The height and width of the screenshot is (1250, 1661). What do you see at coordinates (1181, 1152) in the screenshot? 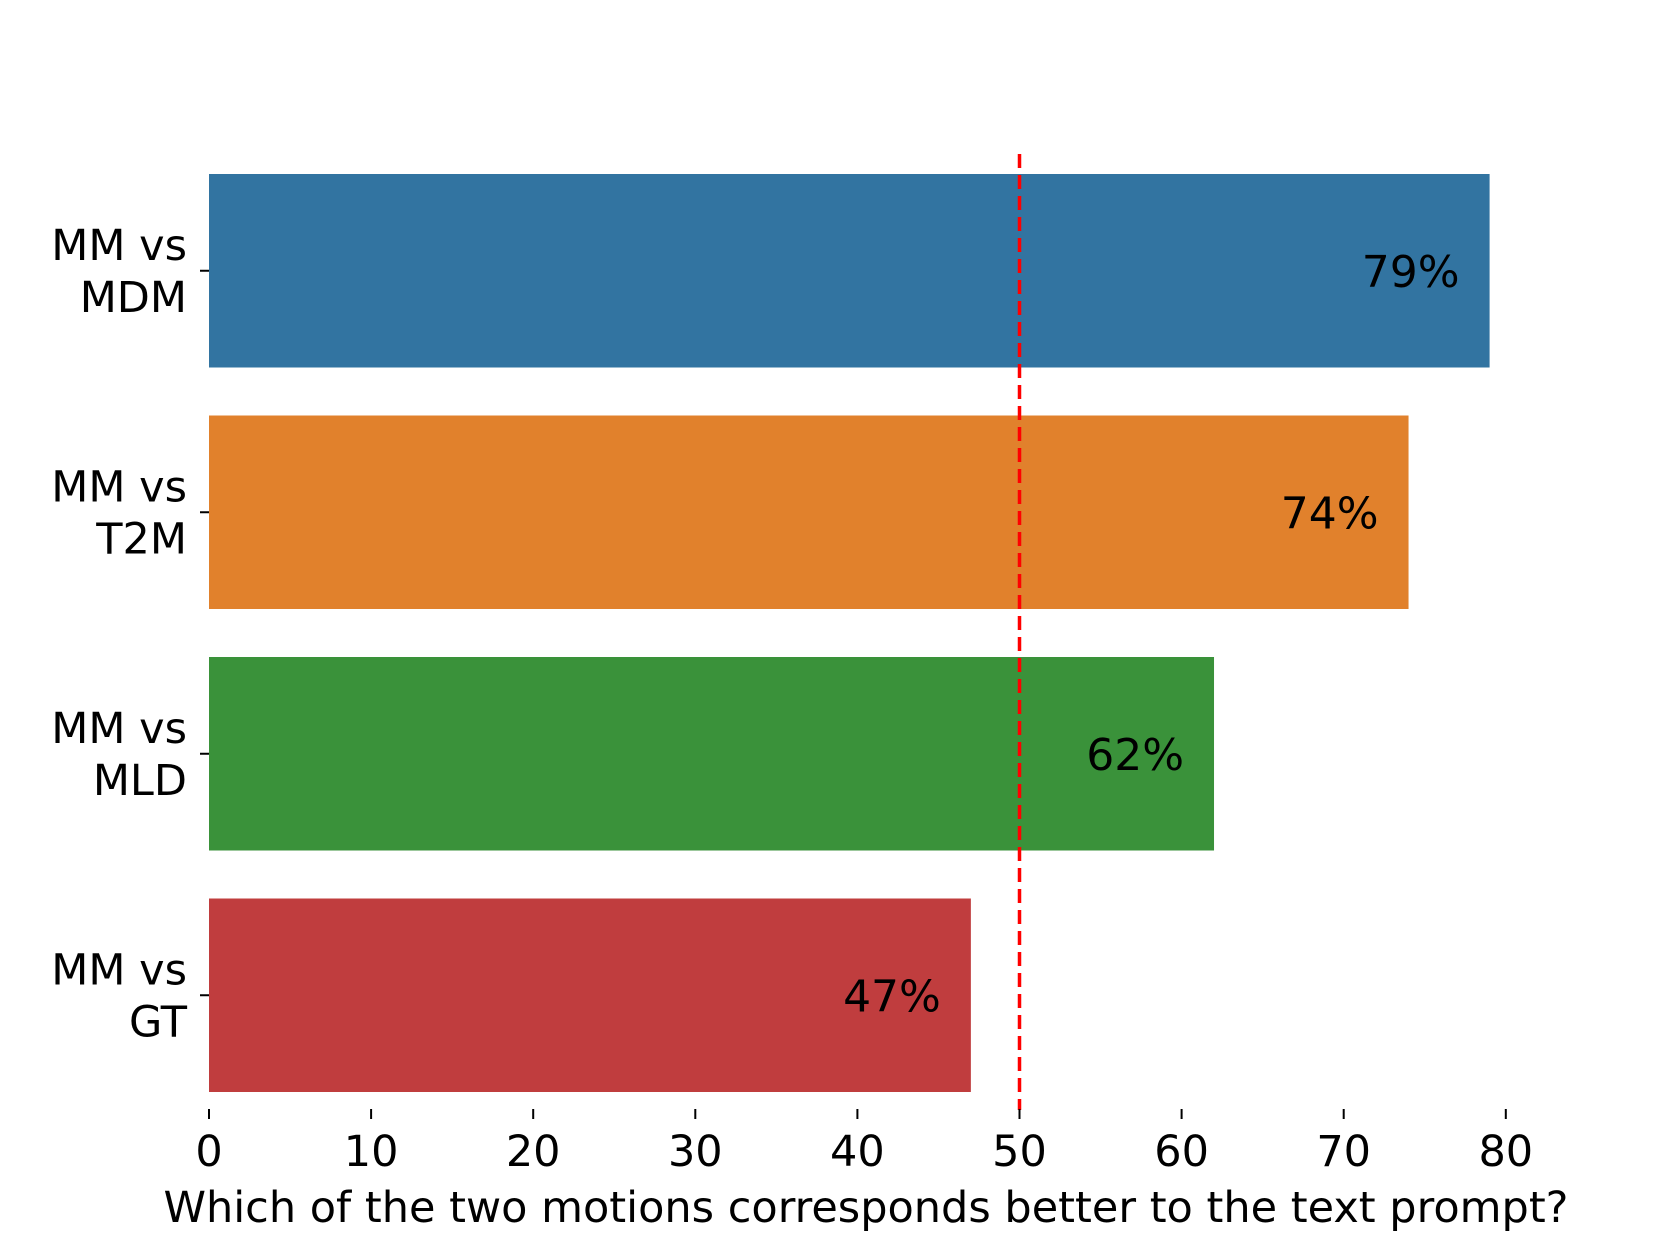
I see `x-tick-label-6: 60` at bounding box center [1181, 1152].